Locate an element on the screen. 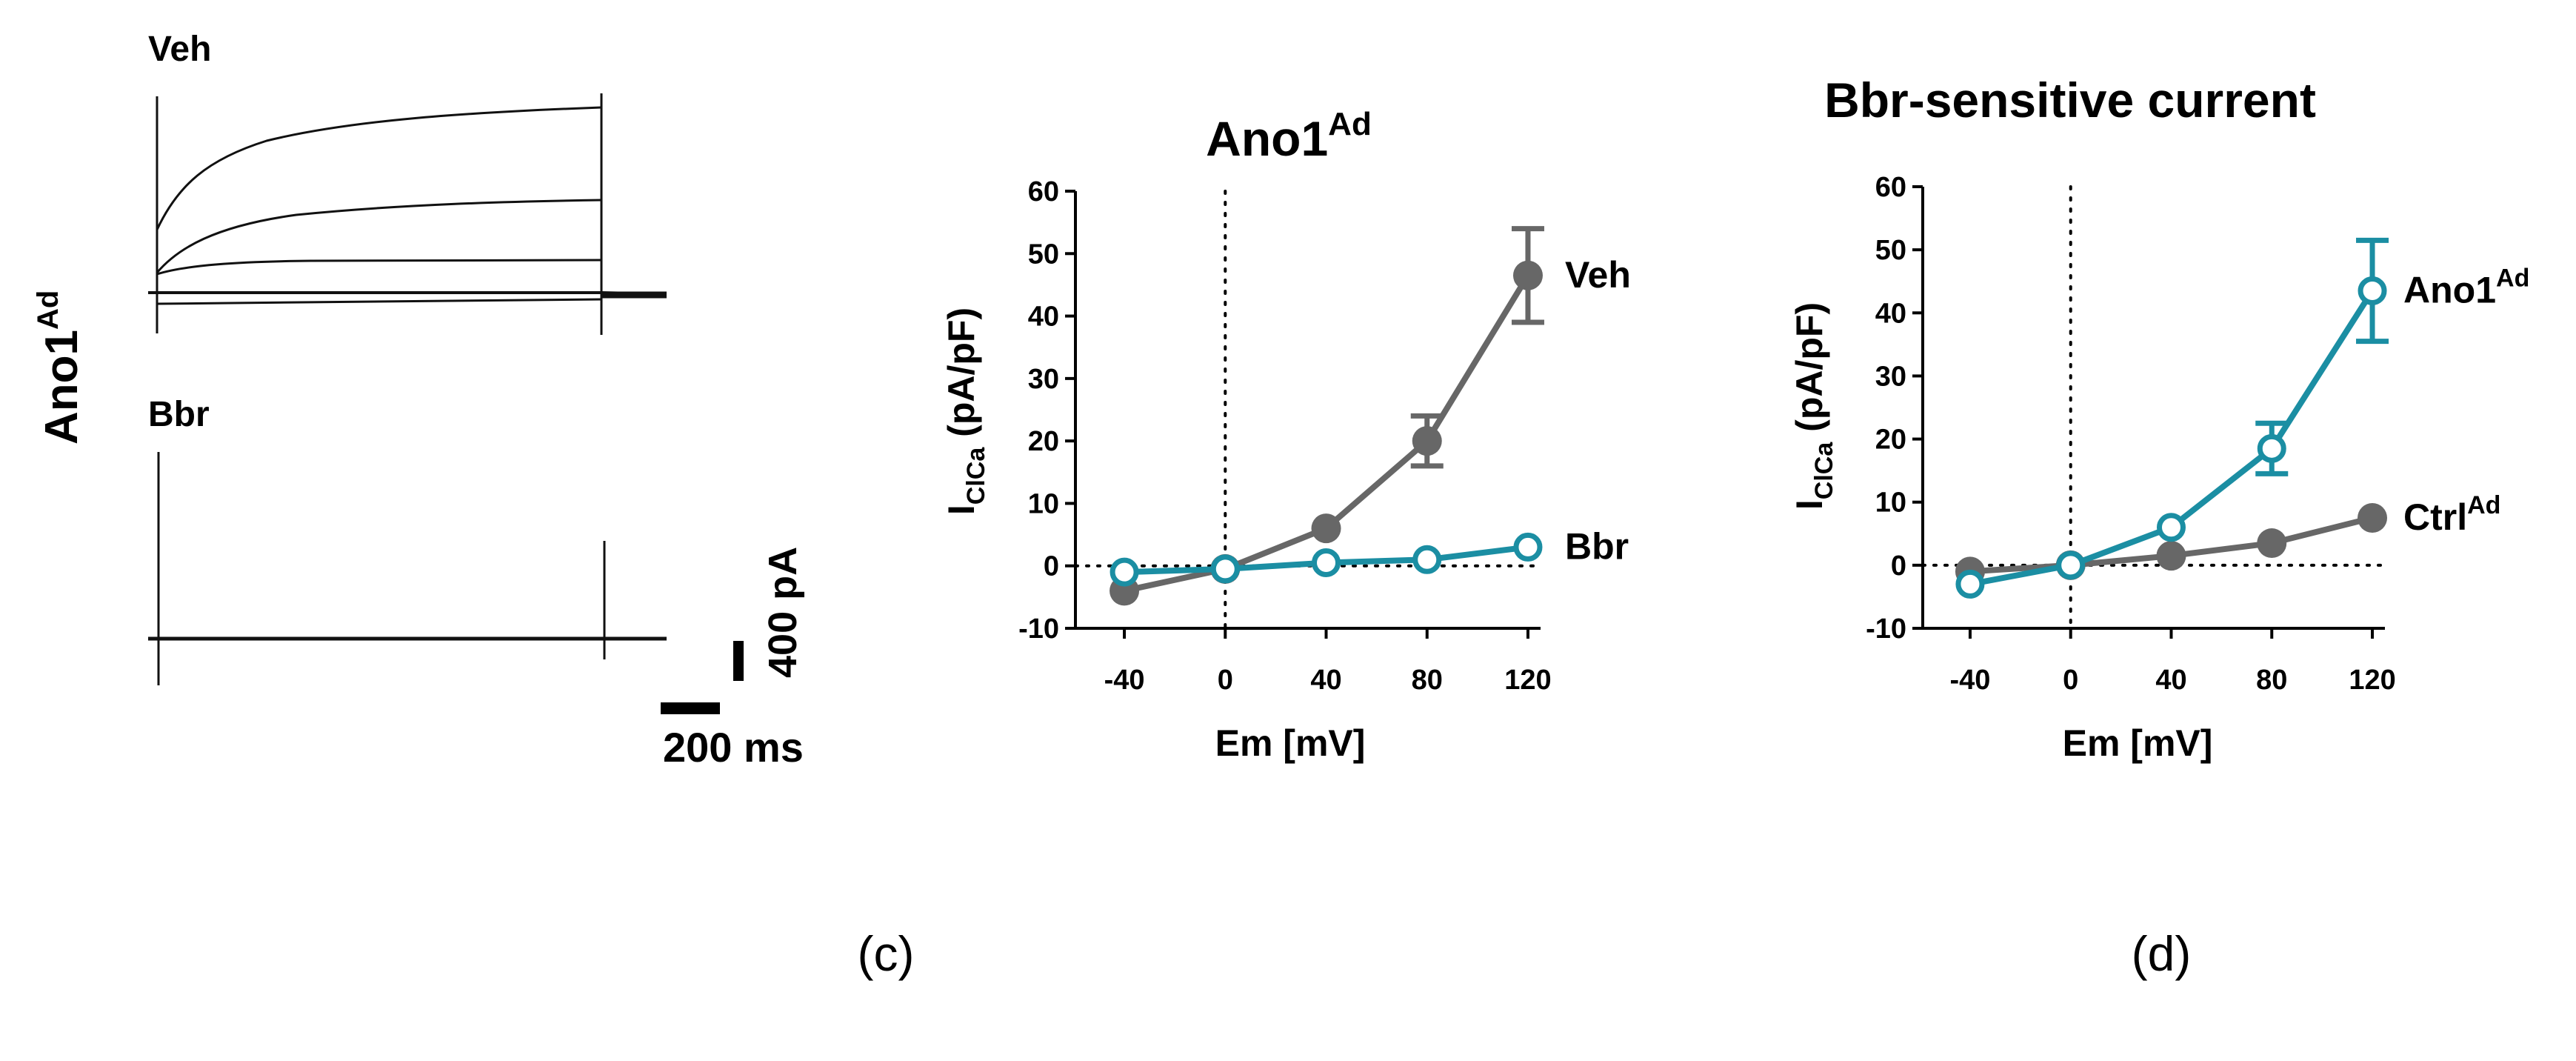 This screenshot has height=1061, width=2576. chart-c-series-bbr-label-main: Bbr is located at coordinates (1597, 546).